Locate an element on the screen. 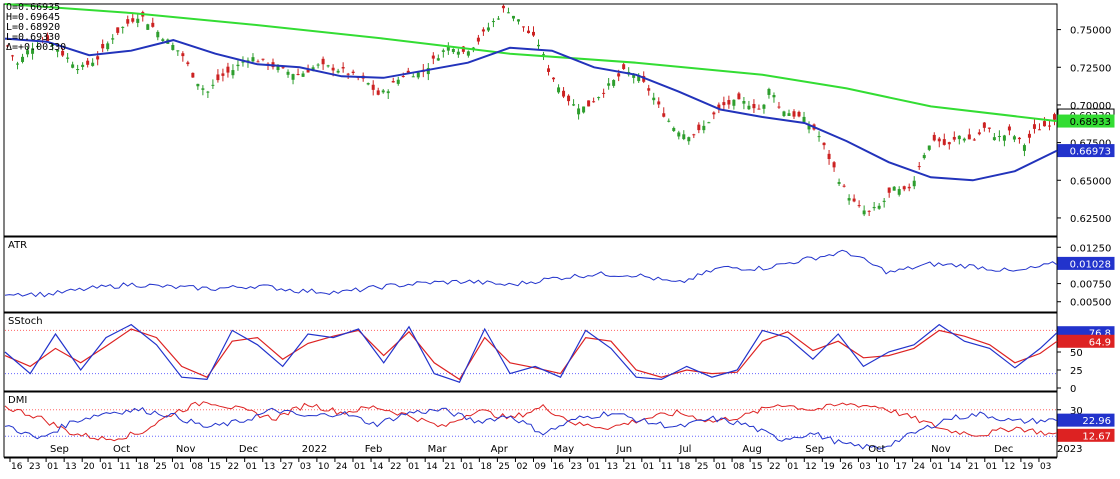 The height and width of the screenshot is (479, 1120). last-value: L=0.69330 is located at coordinates (33, 37).